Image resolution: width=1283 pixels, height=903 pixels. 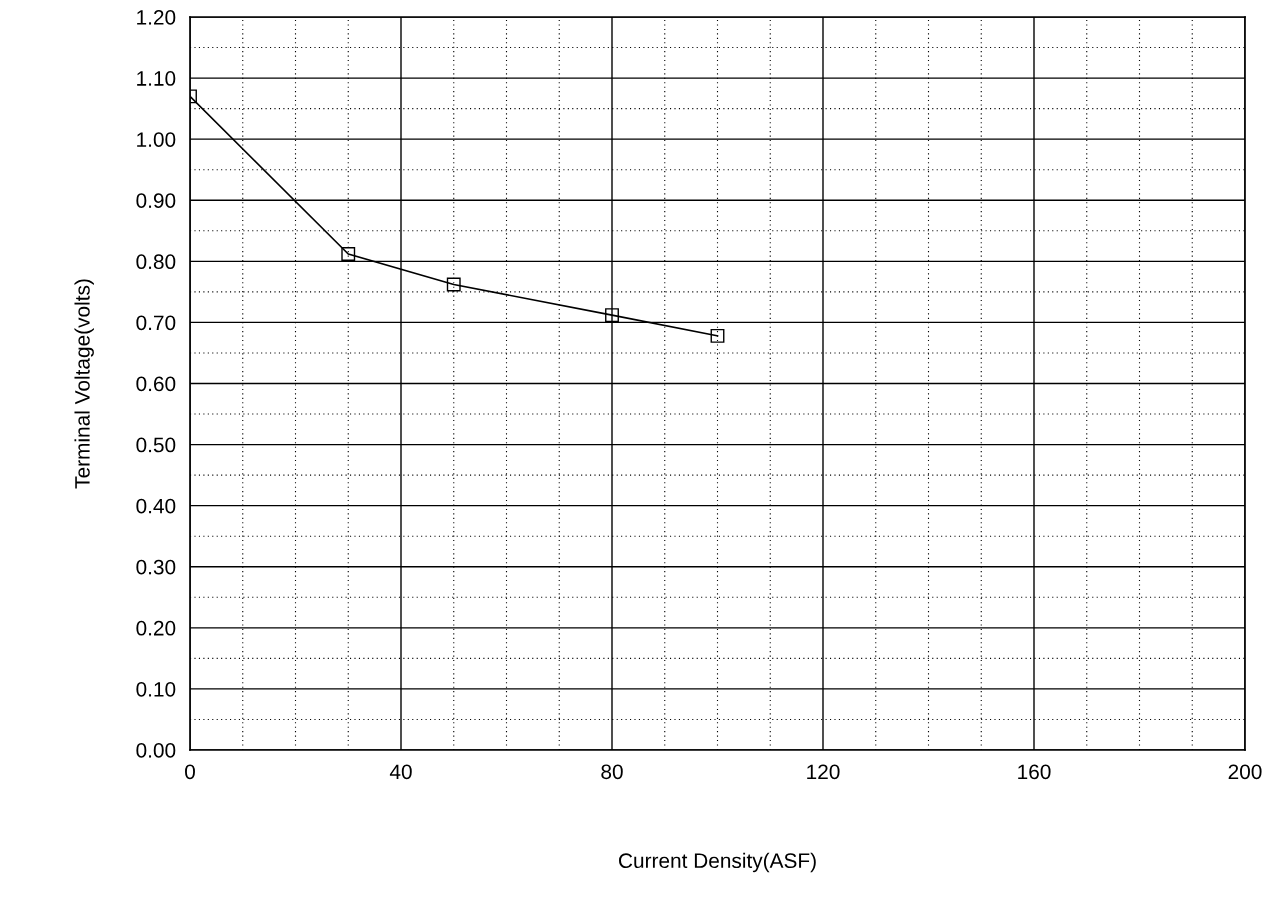 What do you see at coordinates (156, 17) in the screenshot?
I see `y-tick-label: 1.20` at bounding box center [156, 17].